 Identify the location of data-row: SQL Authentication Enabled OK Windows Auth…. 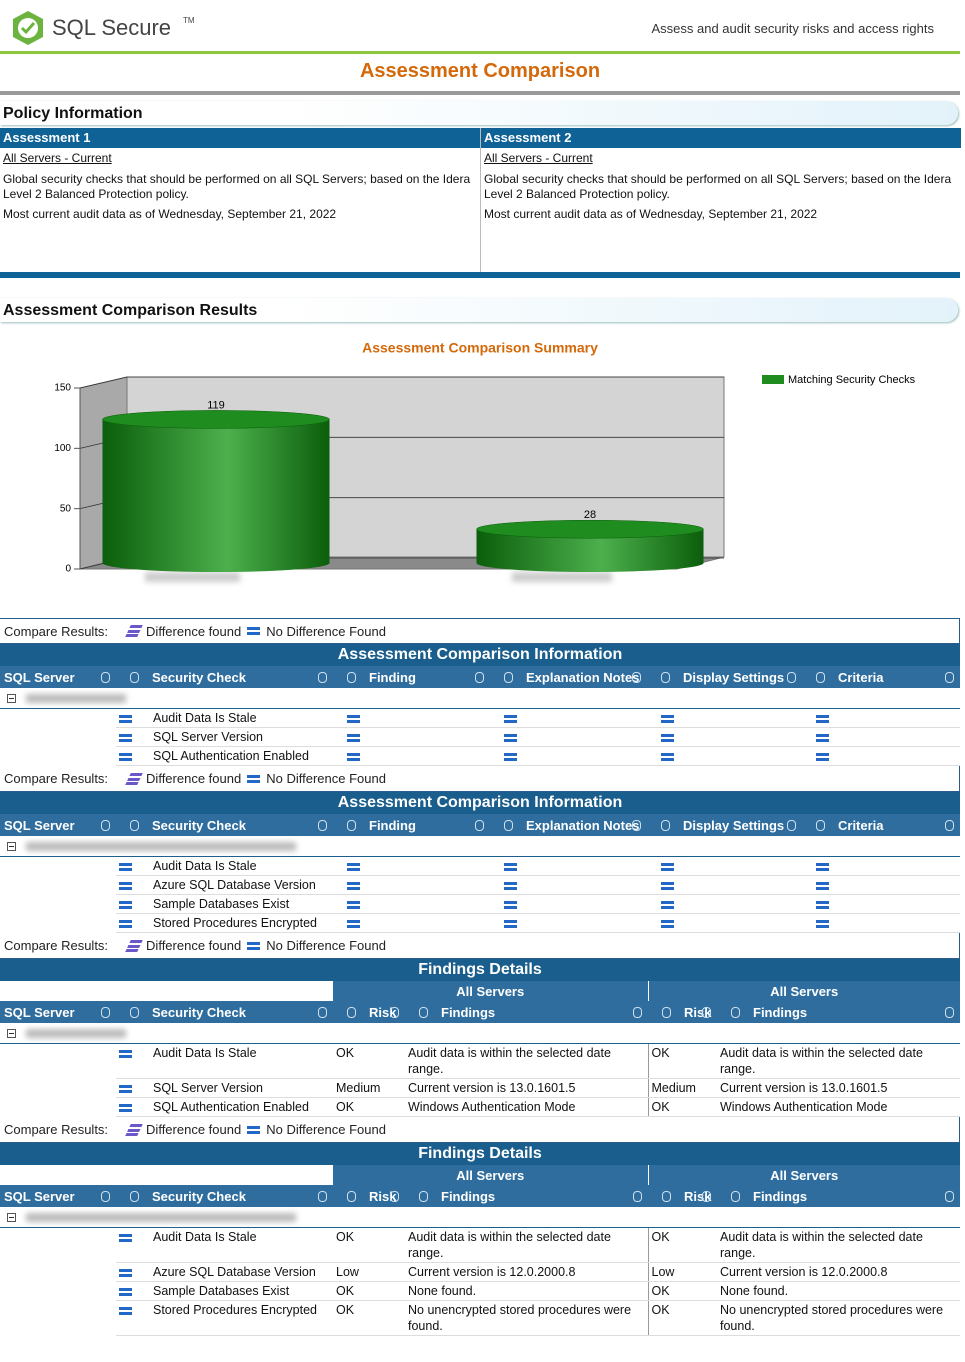
(480, 1107).